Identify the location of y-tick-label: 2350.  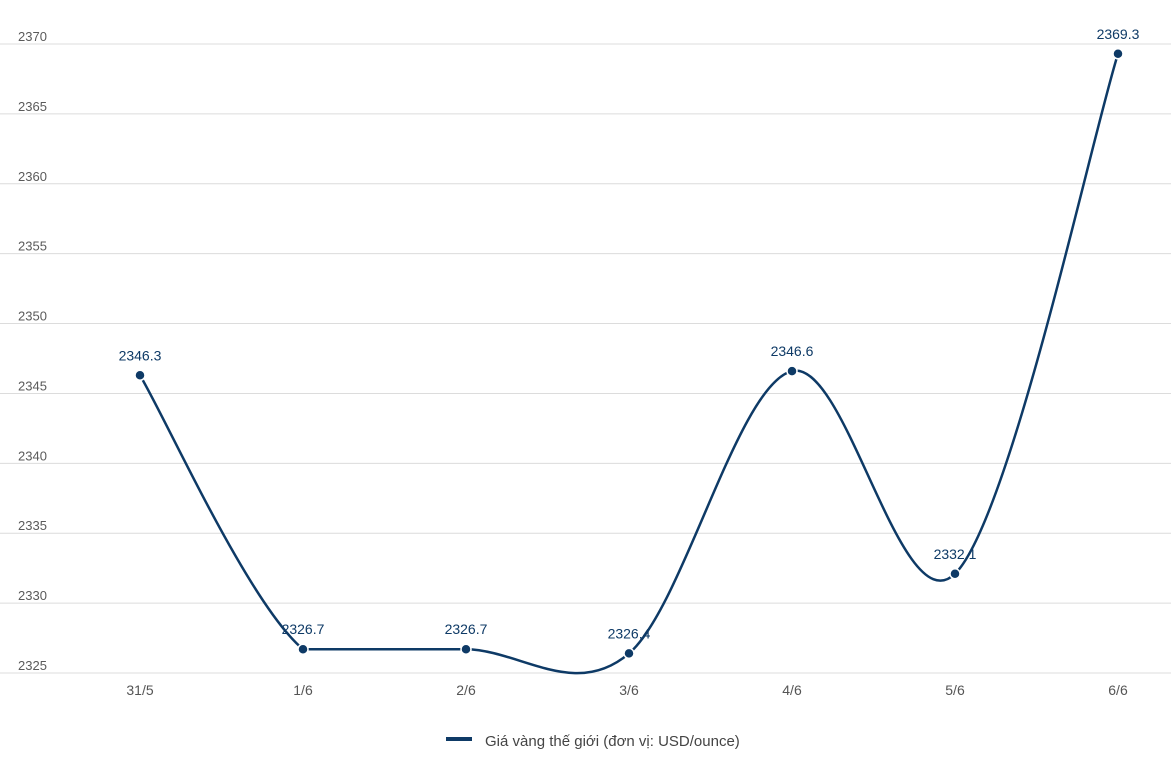
(32, 316).